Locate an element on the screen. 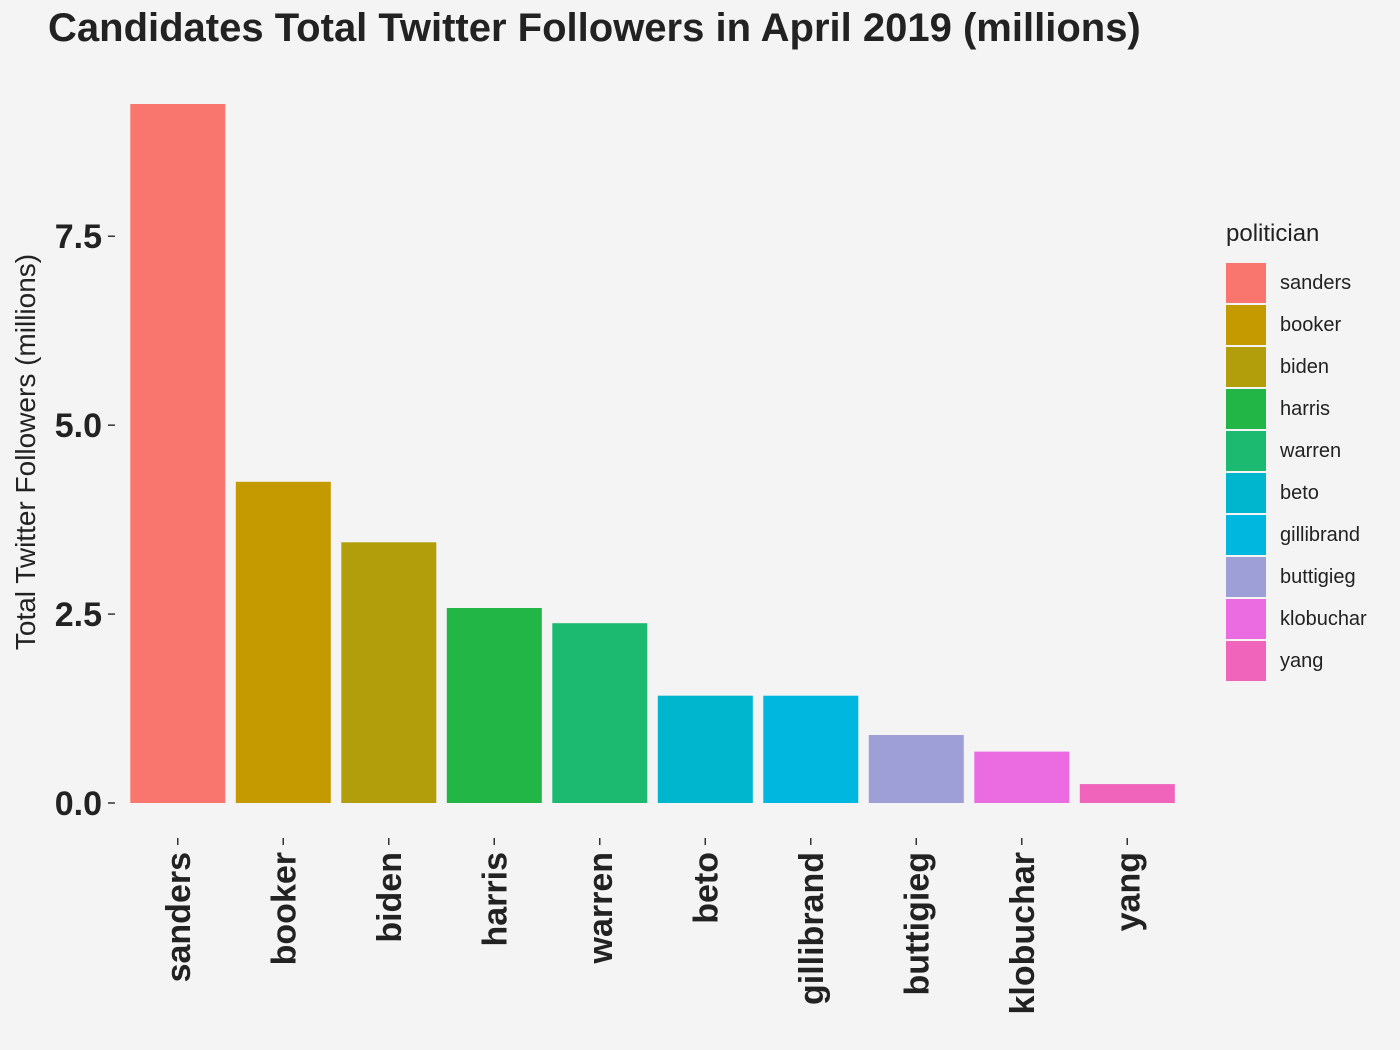  bar-klobuchar is located at coordinates (1022, 777).